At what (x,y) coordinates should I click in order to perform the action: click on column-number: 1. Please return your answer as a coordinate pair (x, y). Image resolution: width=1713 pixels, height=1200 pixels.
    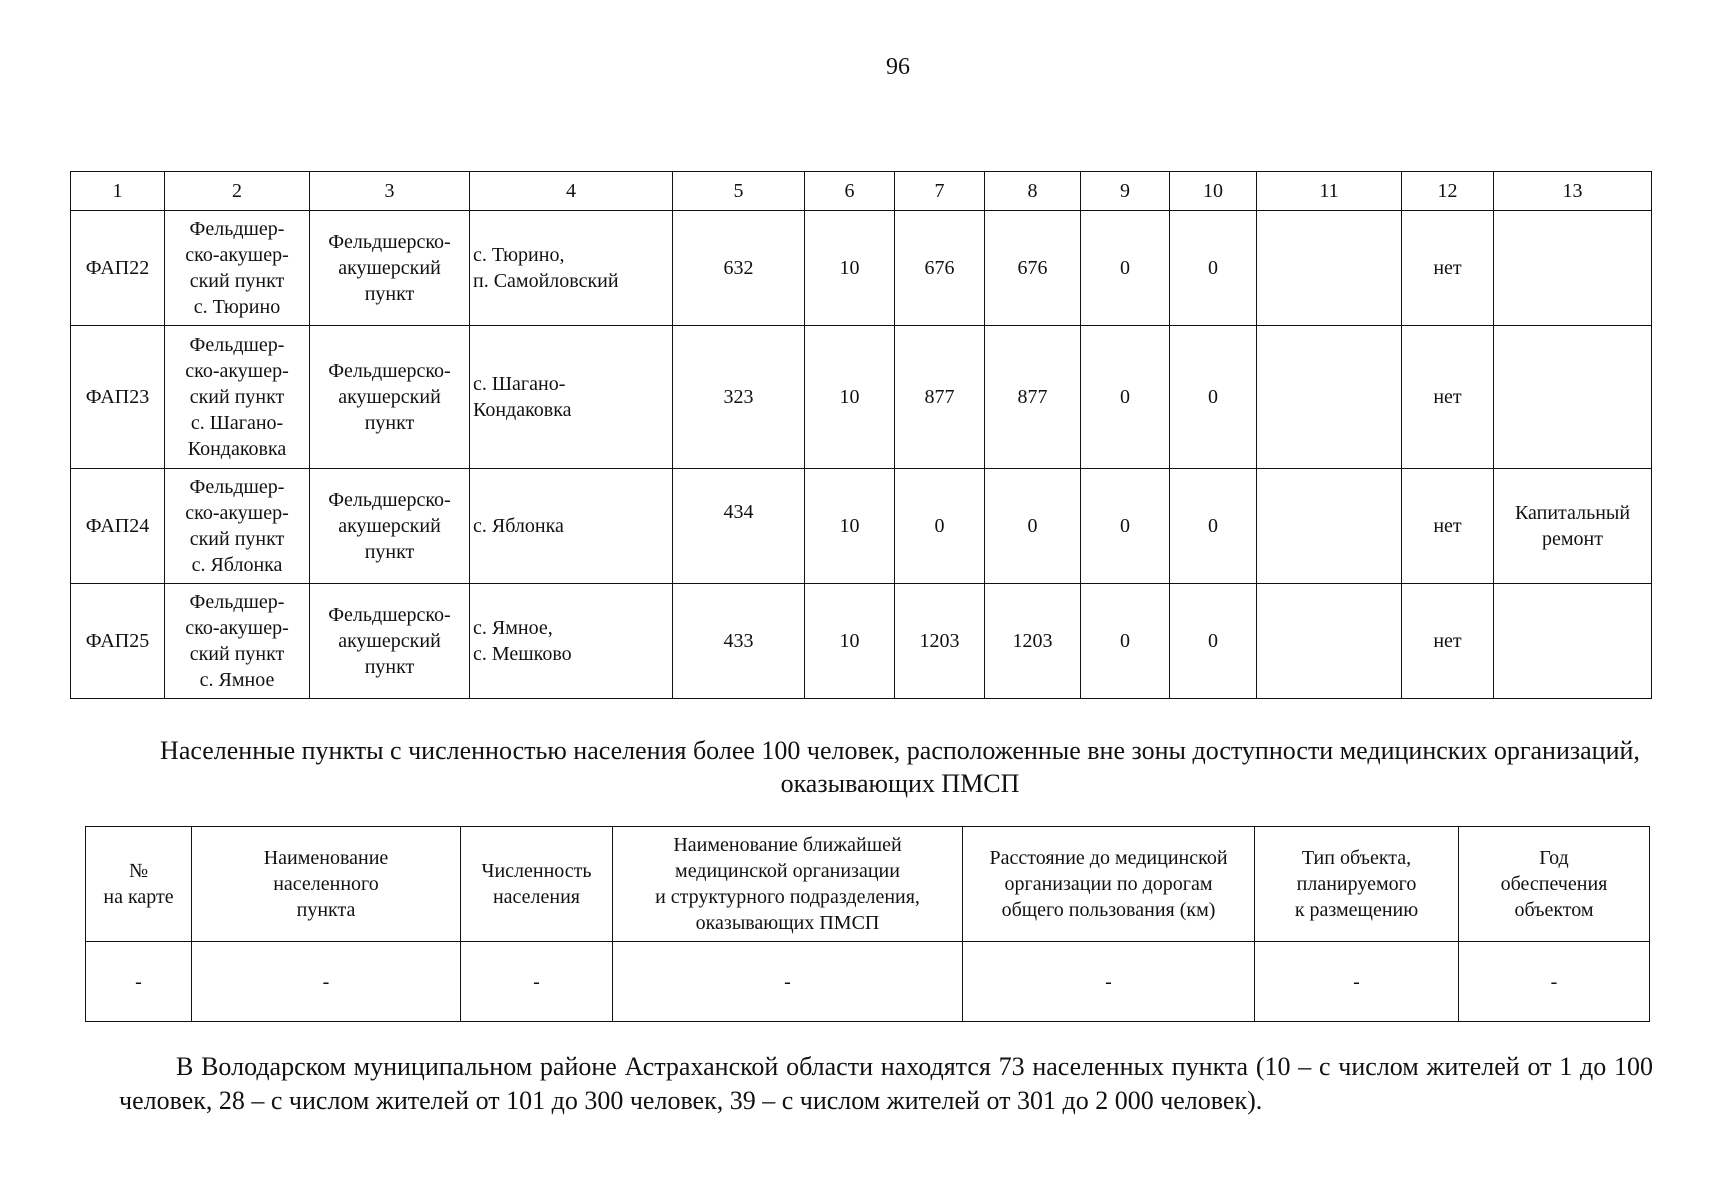
    Looking at the image, I should click on (117, 191).